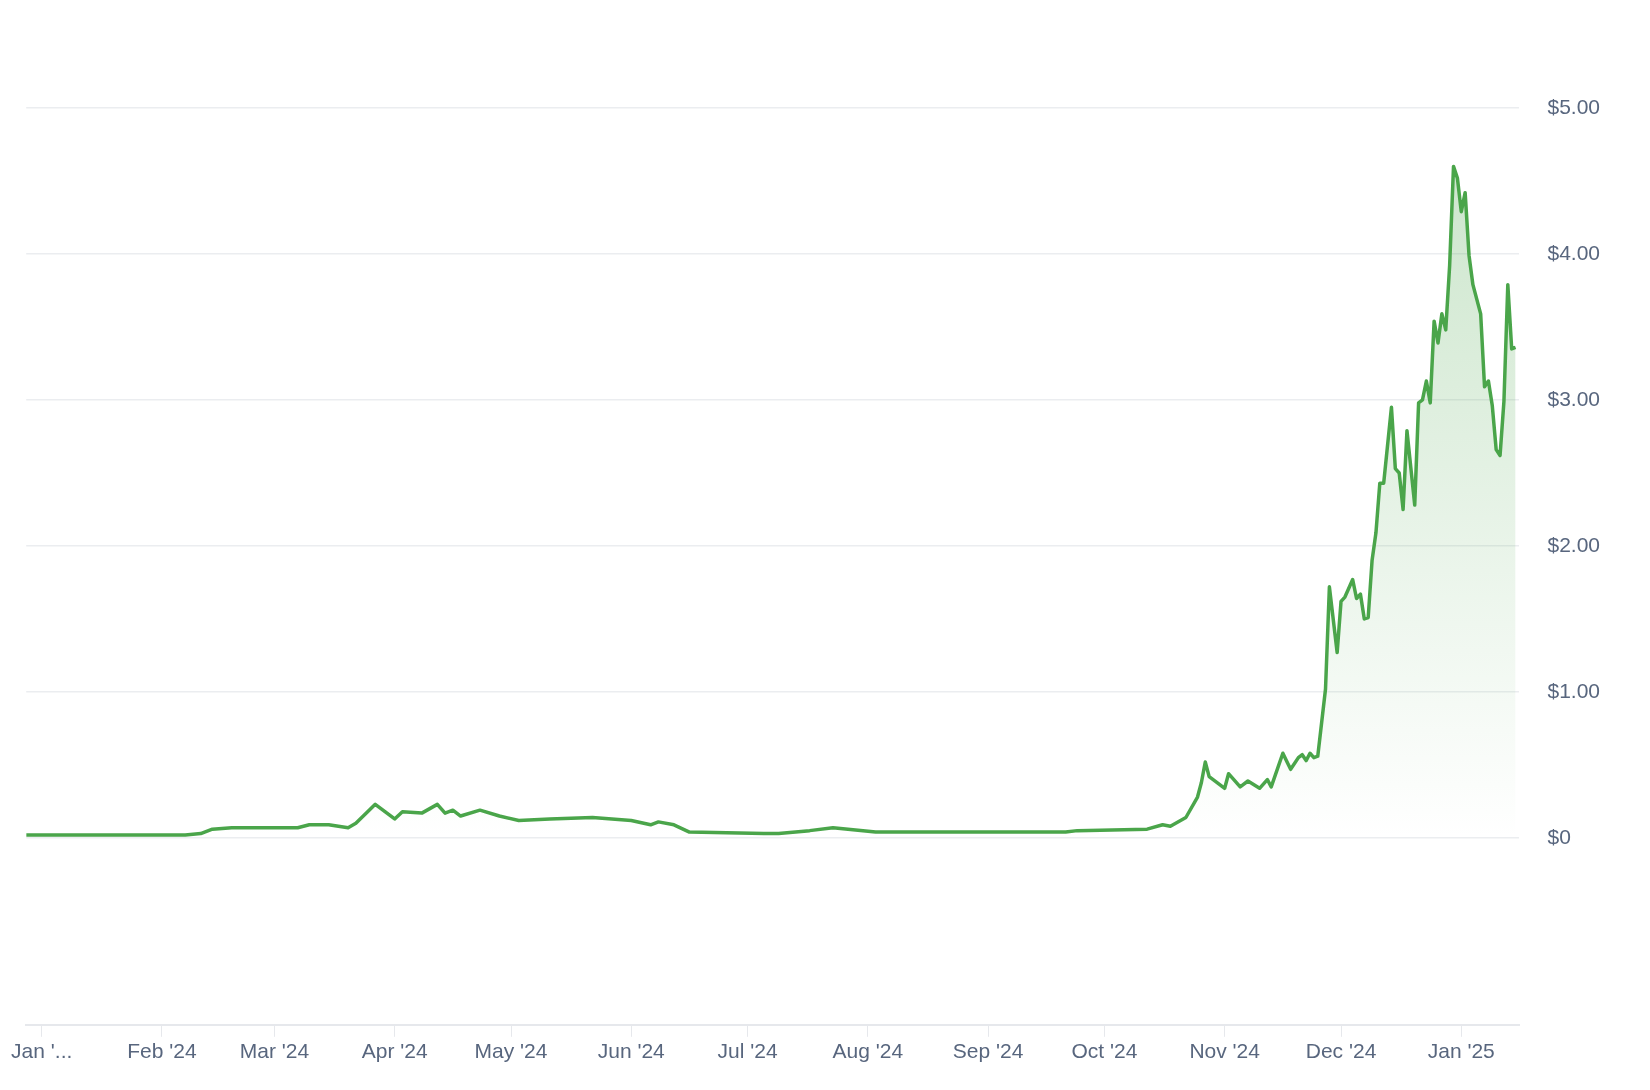  I want to click on y-tick-label: $3.00, so click(1574, 398).